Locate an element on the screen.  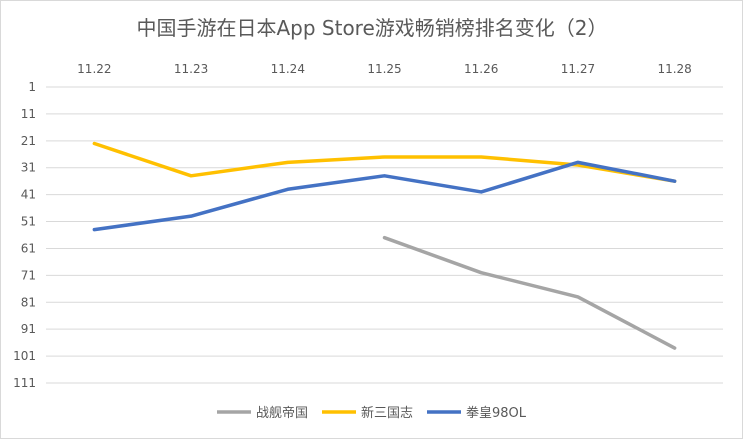
y-tick-label: 81 is located at coordinates (28, 302).